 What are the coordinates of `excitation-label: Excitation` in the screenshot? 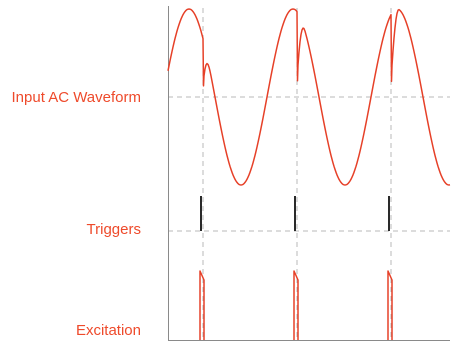 It's located at (108, 330).